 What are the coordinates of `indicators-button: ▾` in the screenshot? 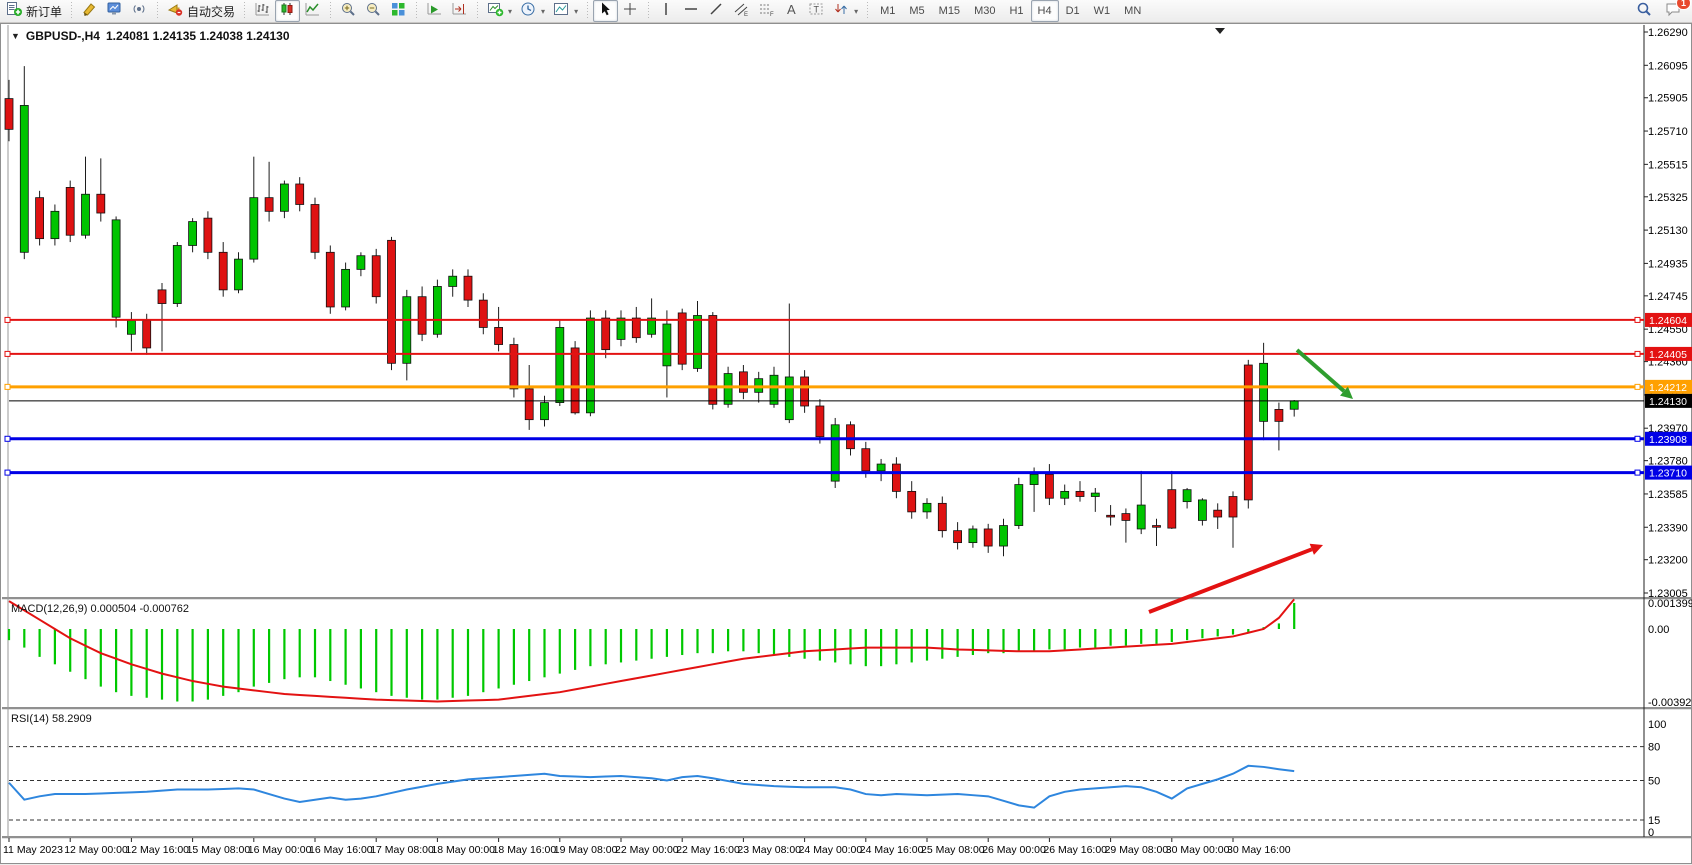 It's located at (499, 11).